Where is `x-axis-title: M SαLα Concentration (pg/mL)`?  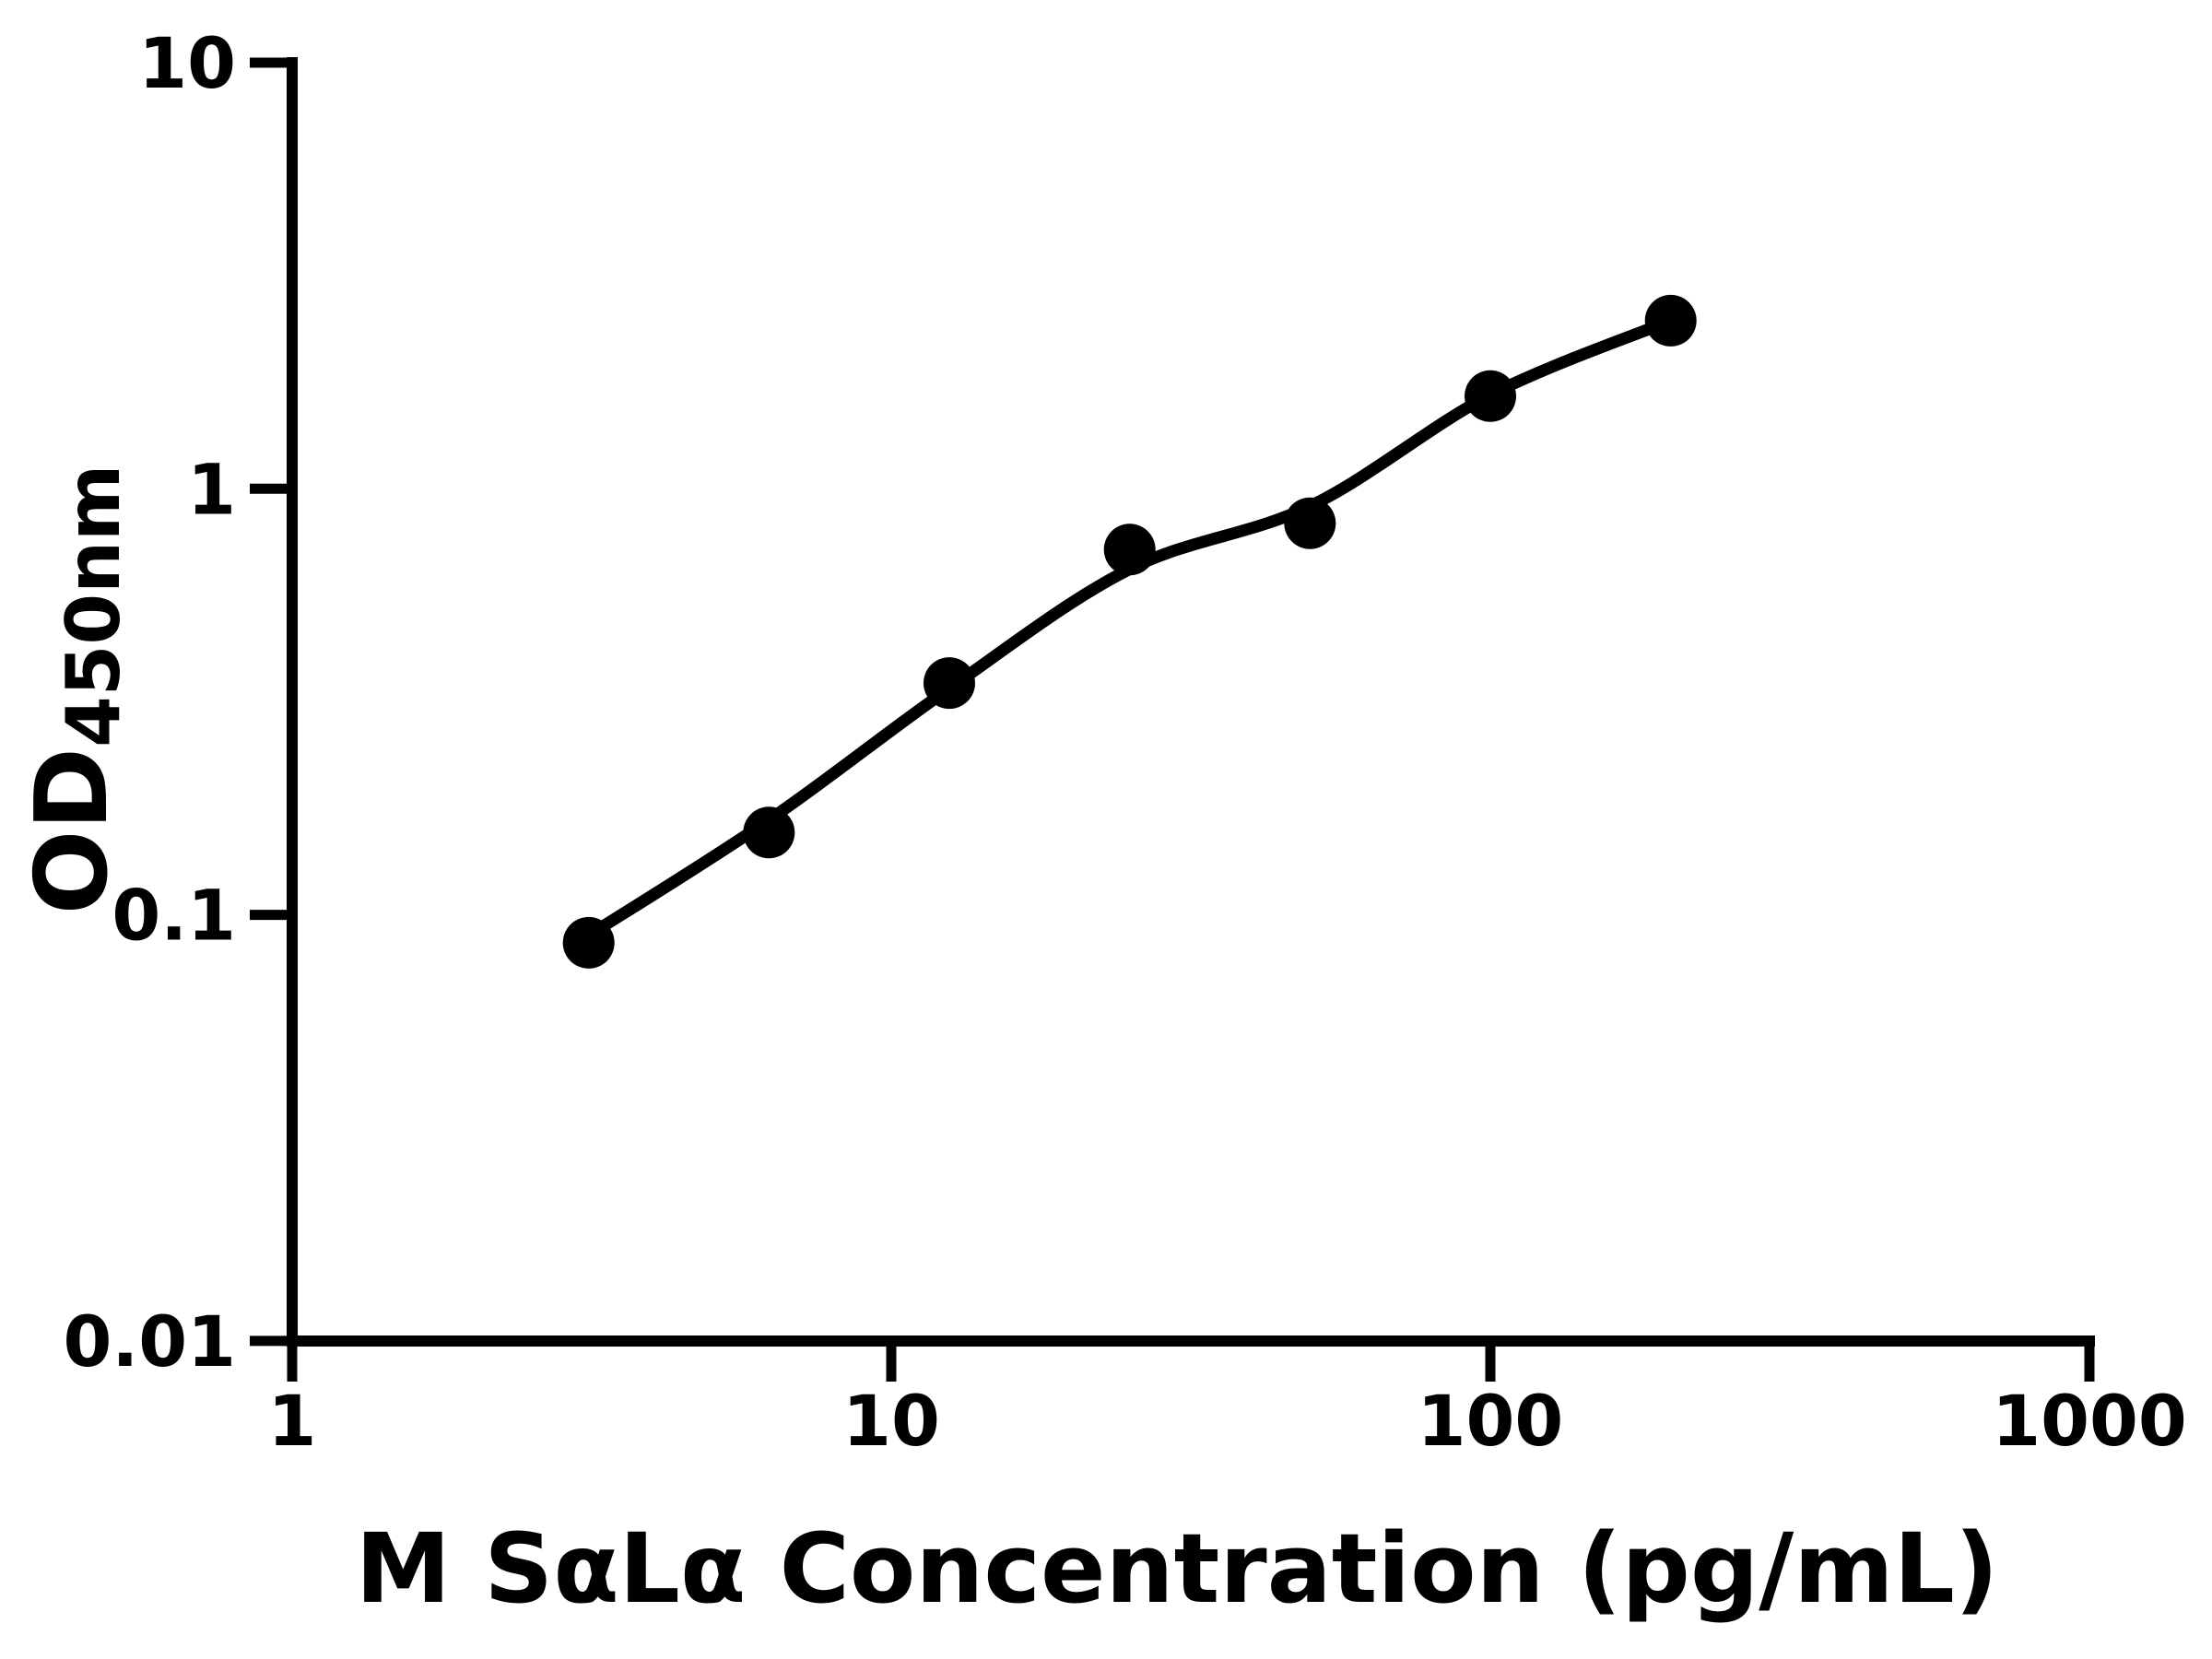
x-axis-title: M SαLα Concentration (pg/mL) is located at coordinates (1177, 1568).